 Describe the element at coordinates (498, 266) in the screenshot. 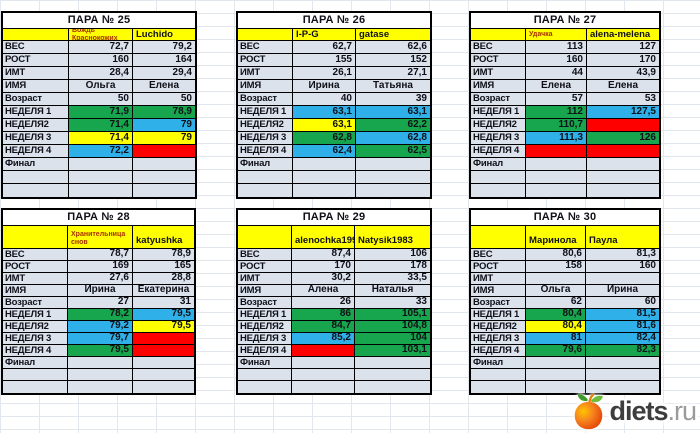

I see `row-label: РОСТ` at that location.